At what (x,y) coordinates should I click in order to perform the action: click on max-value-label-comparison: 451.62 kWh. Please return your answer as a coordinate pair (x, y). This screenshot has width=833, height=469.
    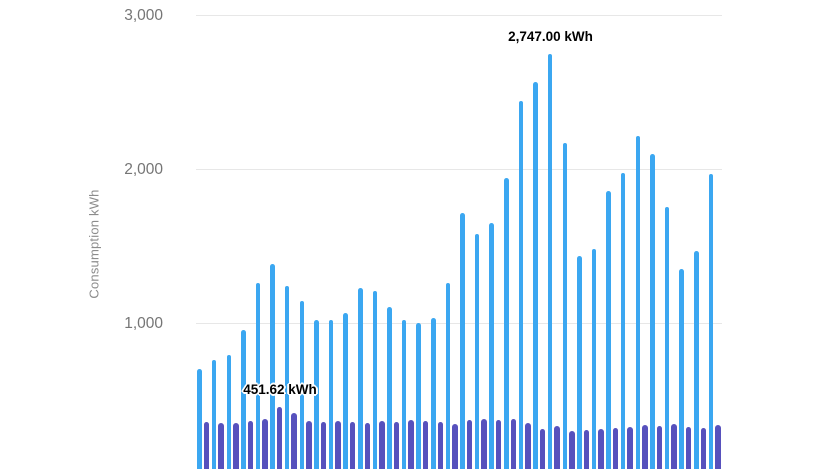
    Looking at the image, I should click on (280, 390).